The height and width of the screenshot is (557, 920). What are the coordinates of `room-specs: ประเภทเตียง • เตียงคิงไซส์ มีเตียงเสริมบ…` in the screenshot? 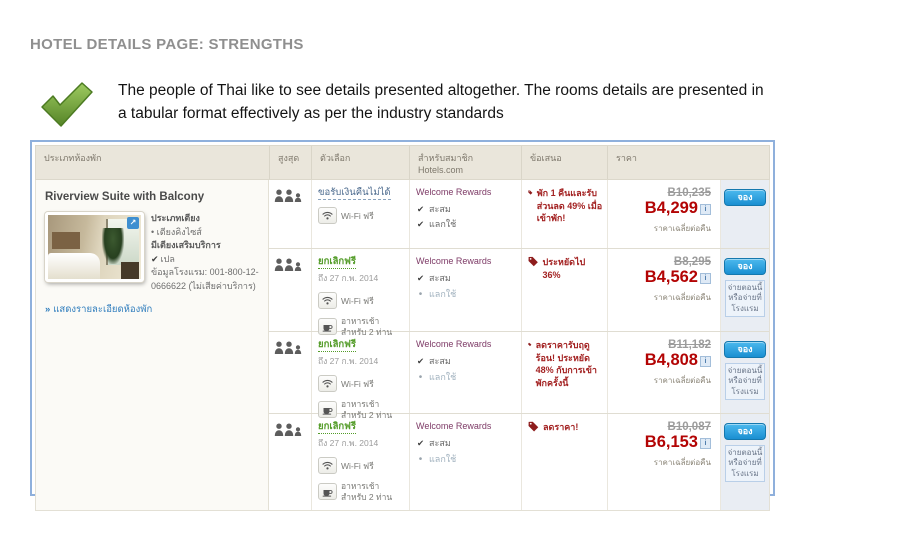 It's located at (205, 252).